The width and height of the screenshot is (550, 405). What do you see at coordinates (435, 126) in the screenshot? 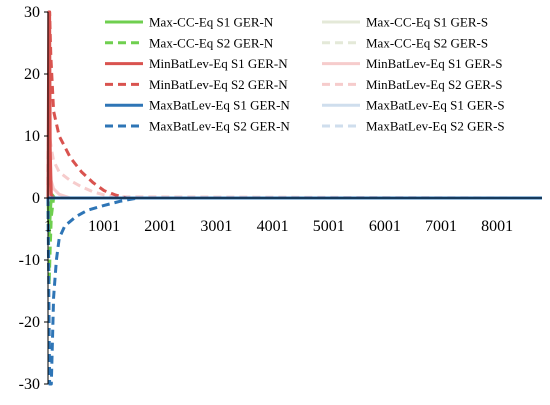
I see `legend-label-maxbatlev-eq-s2-ger-s: MaxBatLev-Eq S2 GER-S` at bounding box center [435, 126].